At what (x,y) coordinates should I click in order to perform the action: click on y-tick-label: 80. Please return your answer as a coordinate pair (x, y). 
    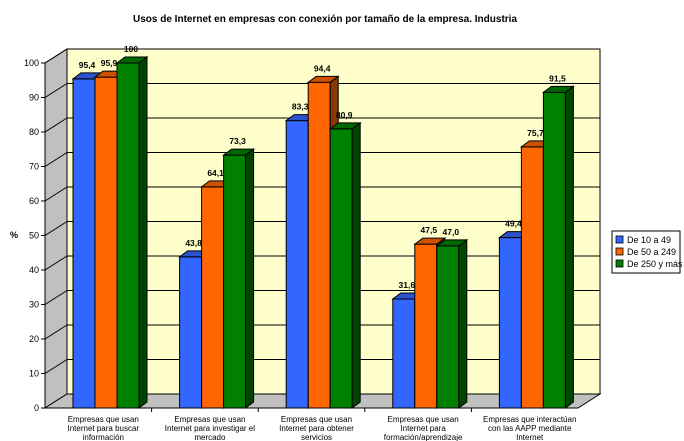
    Looking at the image, I should click on (34, 132).